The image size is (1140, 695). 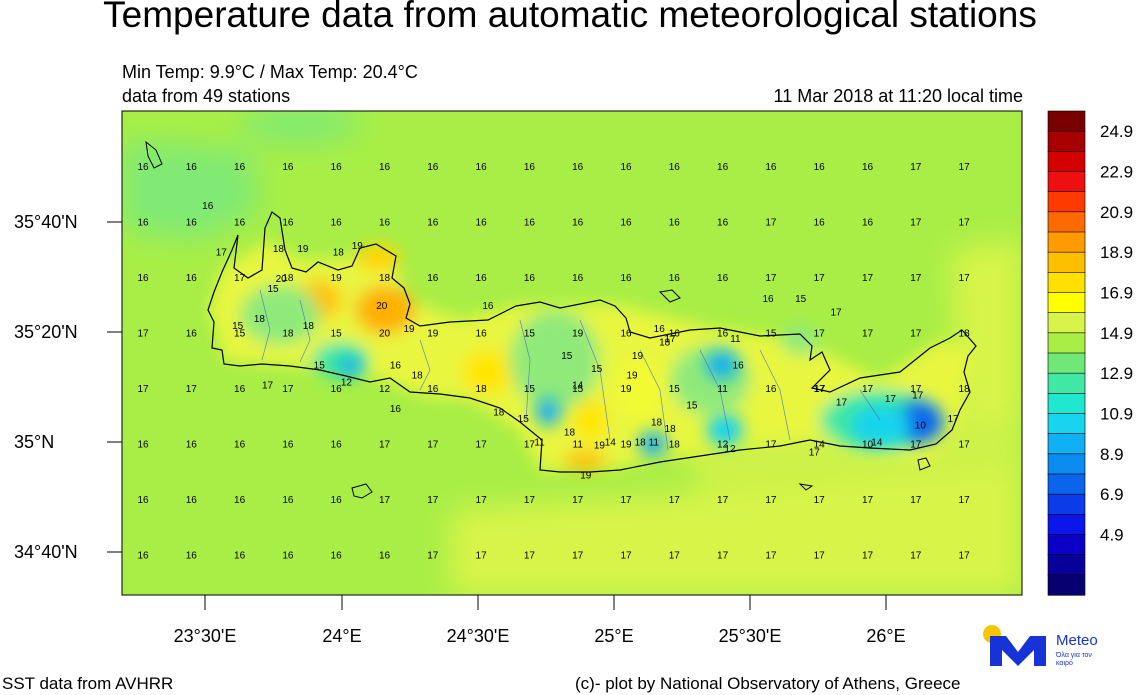 I want to click on colorbar-label: 18.9, so click(x=1116, y=252).